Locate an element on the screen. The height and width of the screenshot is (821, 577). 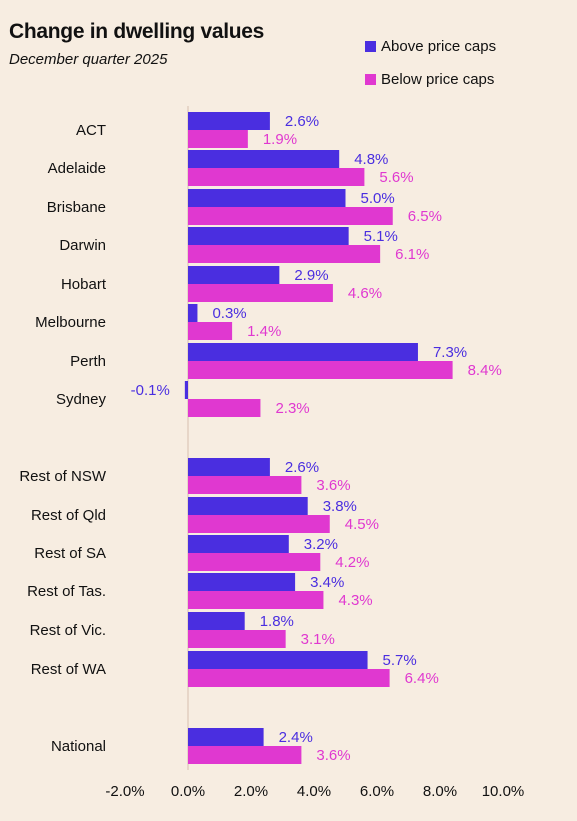
value-label-below: 1.4% is located at coordinates (264, 331).